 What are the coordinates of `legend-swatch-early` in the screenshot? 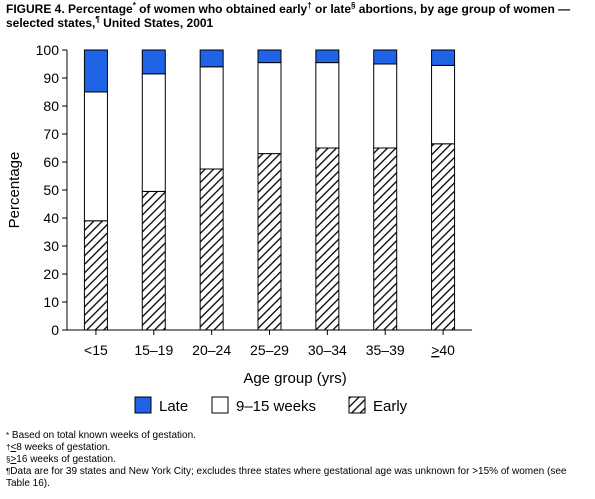 It's located at (357, 405).